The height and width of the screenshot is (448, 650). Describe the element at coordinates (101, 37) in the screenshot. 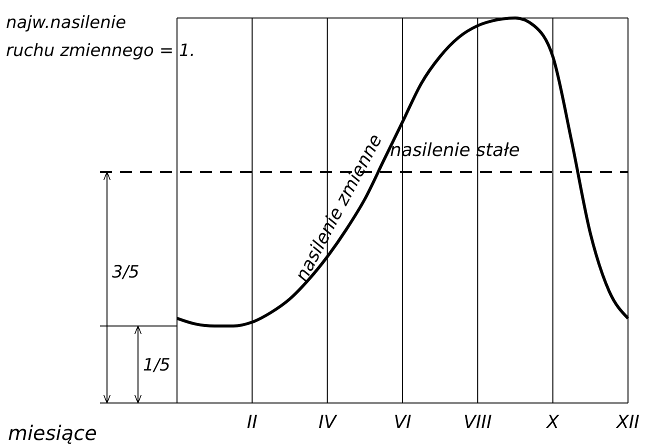

I see `annotation: najw.nasilenie ruchu zmiennego = 1.` at that location.